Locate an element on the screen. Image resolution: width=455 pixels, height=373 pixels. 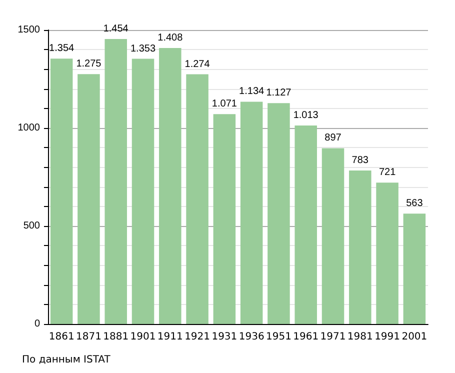
data-label: 1.013 is located at coordinates (306, 115).